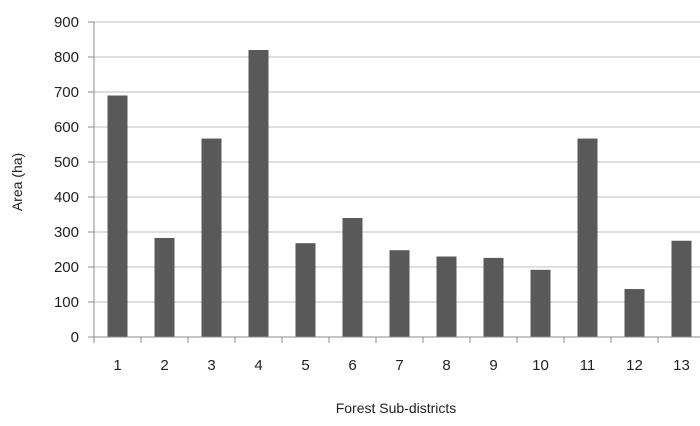 The width and height of the screenshot is (700, 426). Describe the element at coordinates (117, 365) in the screenshot. I see `x-tick-label: 1` at that location.